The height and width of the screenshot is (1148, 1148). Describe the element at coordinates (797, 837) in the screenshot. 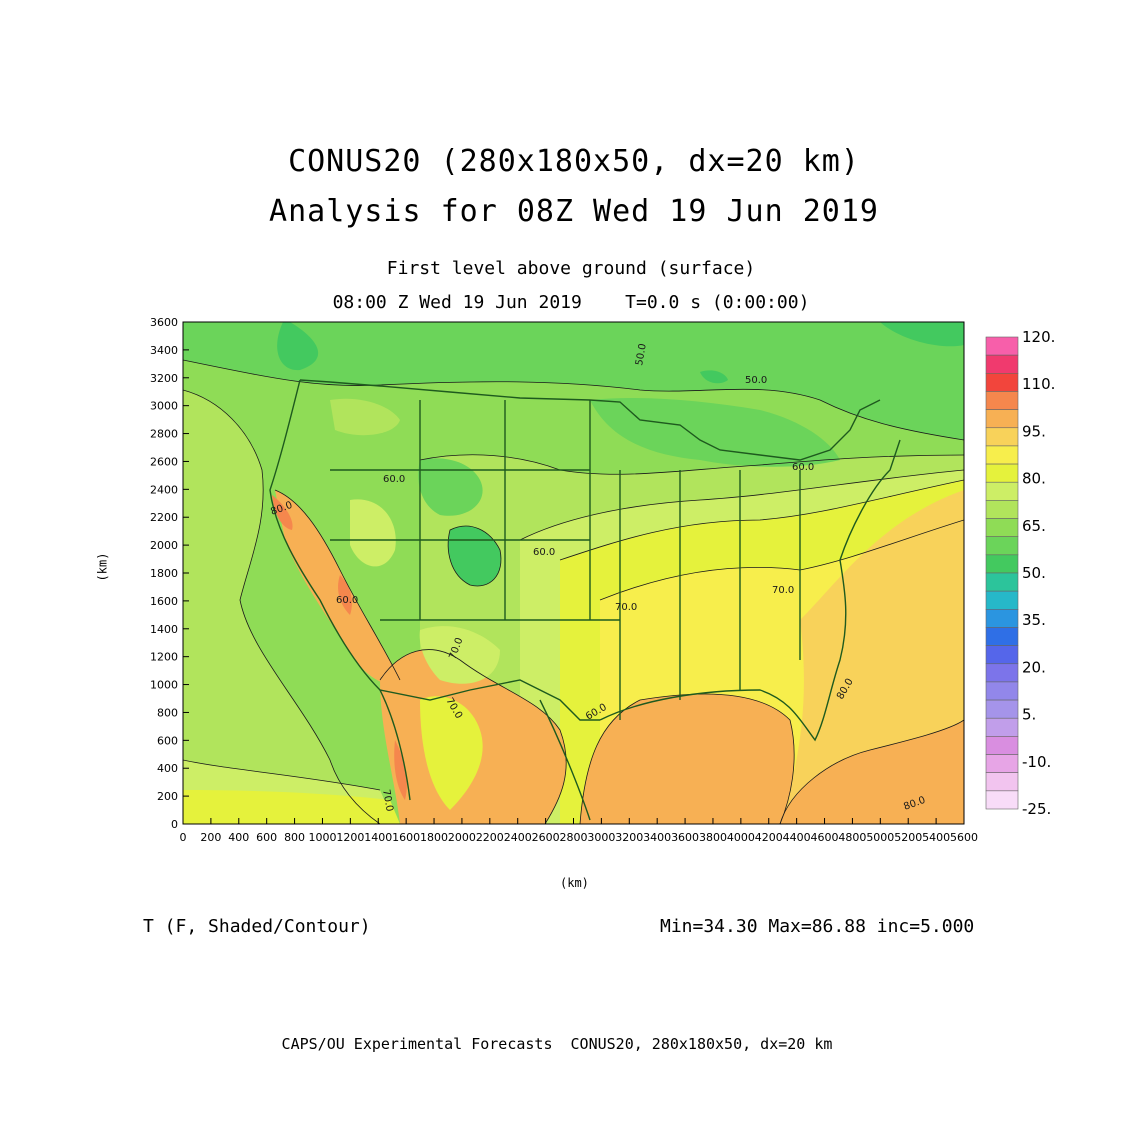

I see `x-tick-label: 4400` at that location.